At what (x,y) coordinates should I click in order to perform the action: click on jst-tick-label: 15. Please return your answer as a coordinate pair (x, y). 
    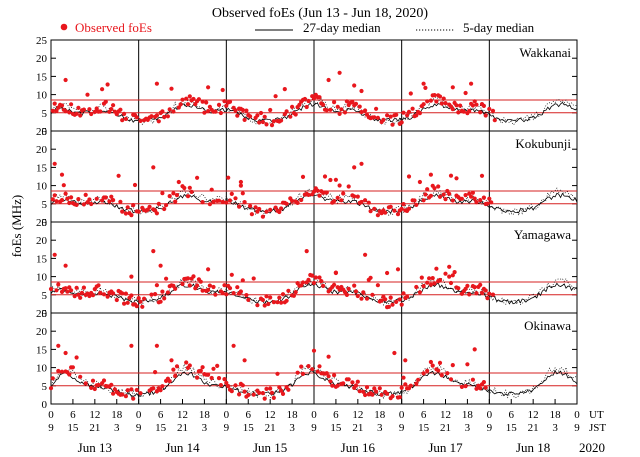
    Looking at the image, I should click on (424, 428).